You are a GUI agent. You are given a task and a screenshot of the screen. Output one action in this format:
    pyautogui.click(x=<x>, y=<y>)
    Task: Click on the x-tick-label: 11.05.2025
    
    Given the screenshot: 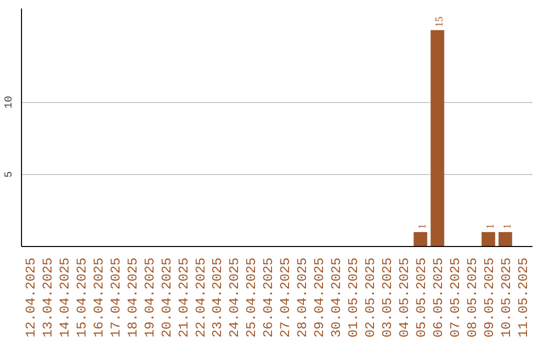 What is the action you would take?
    pyautogui.click(x=524, y=297)
    